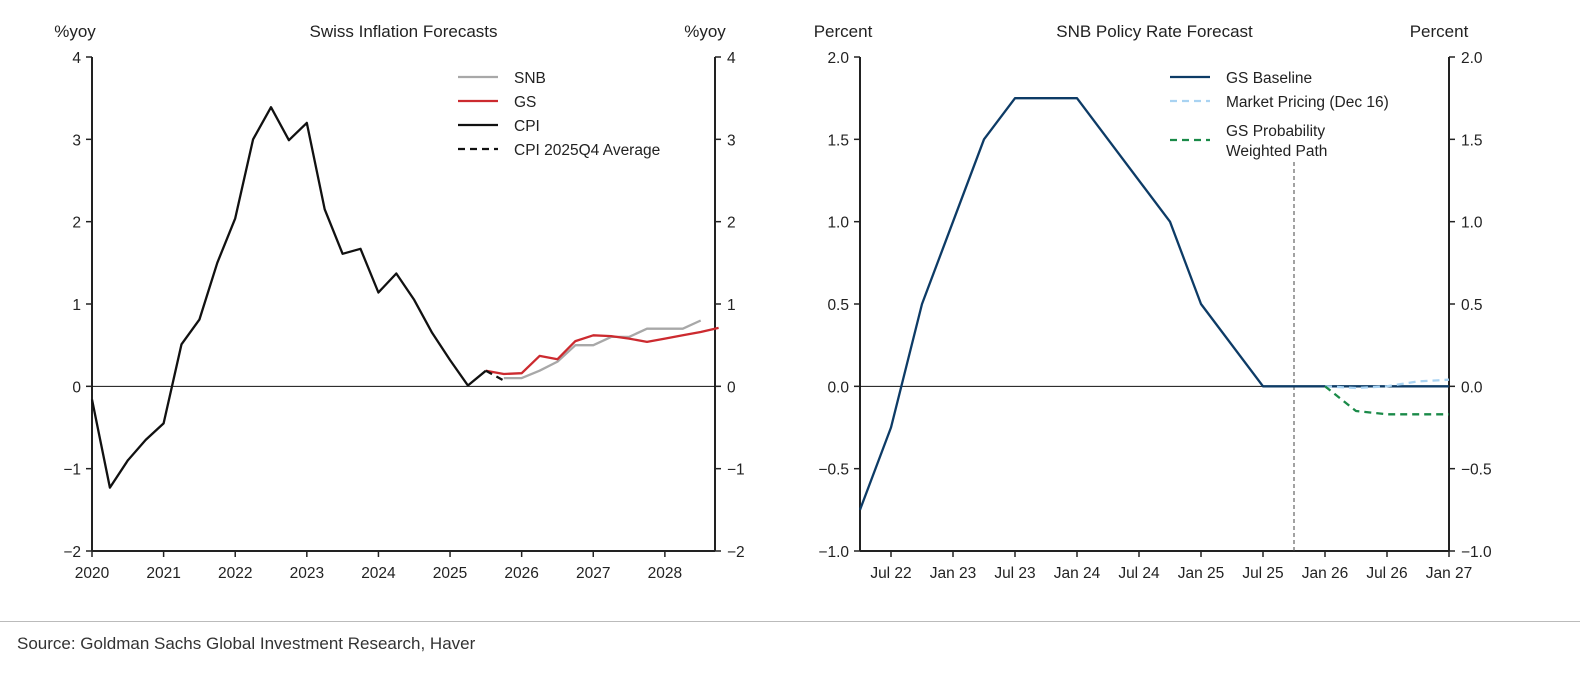 The height and width of the screenshot is (680, 1590). Describe the element at coordinates (1275, 131) in the screenshot. I see `legend-label: GS Probability` at that location.